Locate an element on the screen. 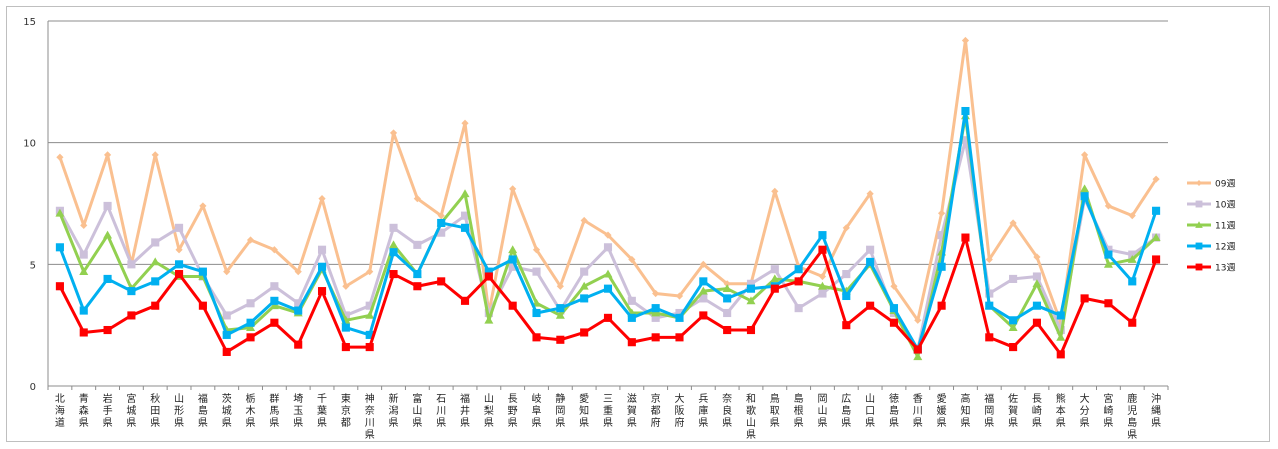 The image size is (1278, 449). legend-label: 13週 is located at coordinates (1225, 268).